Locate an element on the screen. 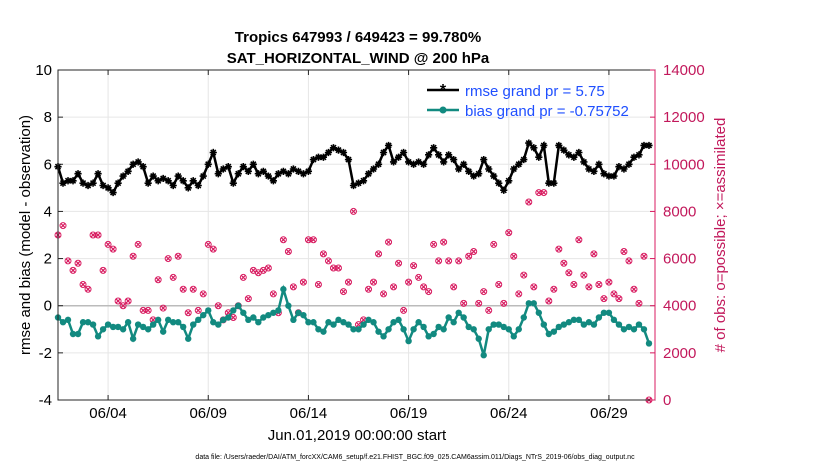 The width and height of the screenshot is (830, 470). y-axis-ticks: -4 -2 0 2 4 6 8 10 is located at coordinates (49, 235).